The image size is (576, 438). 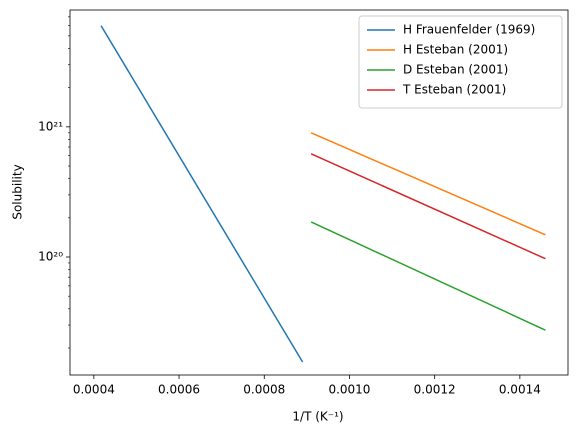 I want to click on x-tick-label: 0.0012, so click(x=435, y=390).